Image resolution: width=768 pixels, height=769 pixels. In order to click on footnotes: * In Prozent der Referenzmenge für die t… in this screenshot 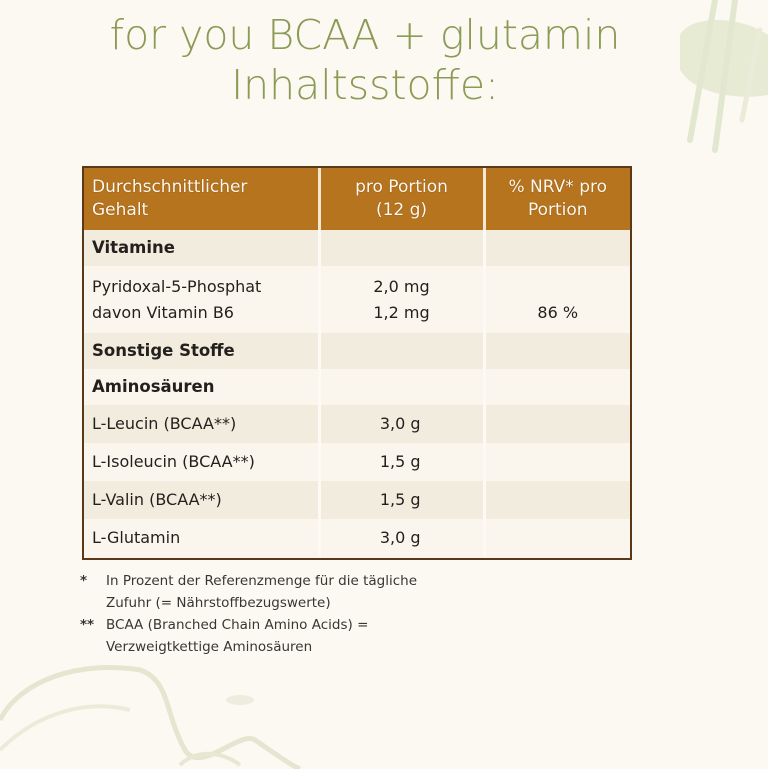, I will do `click(310, 614)`.